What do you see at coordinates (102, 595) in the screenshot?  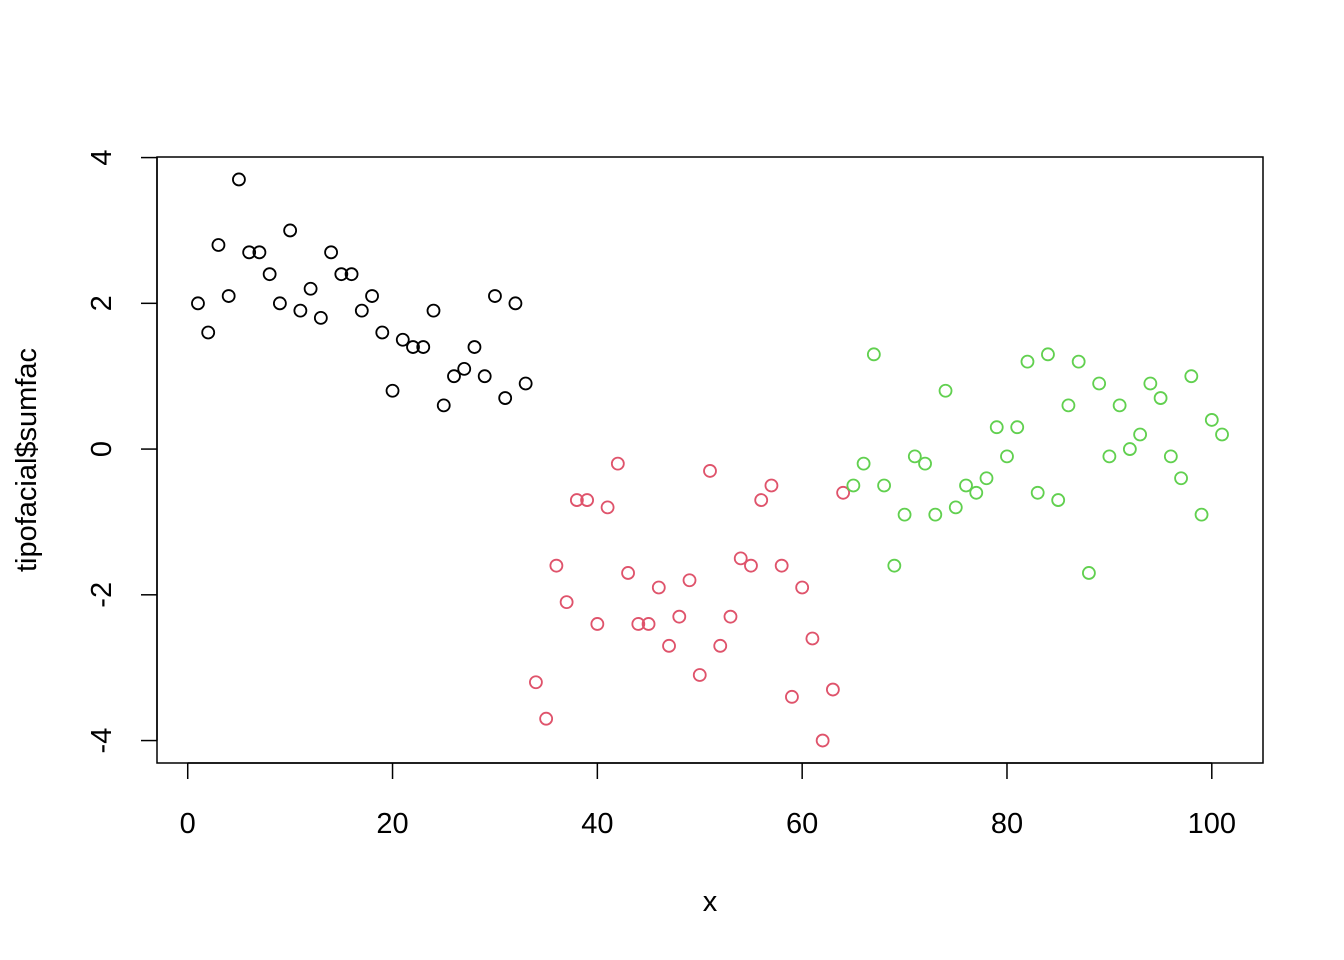 I see `y-tick-label: -2` at bounding box center [102, 595].